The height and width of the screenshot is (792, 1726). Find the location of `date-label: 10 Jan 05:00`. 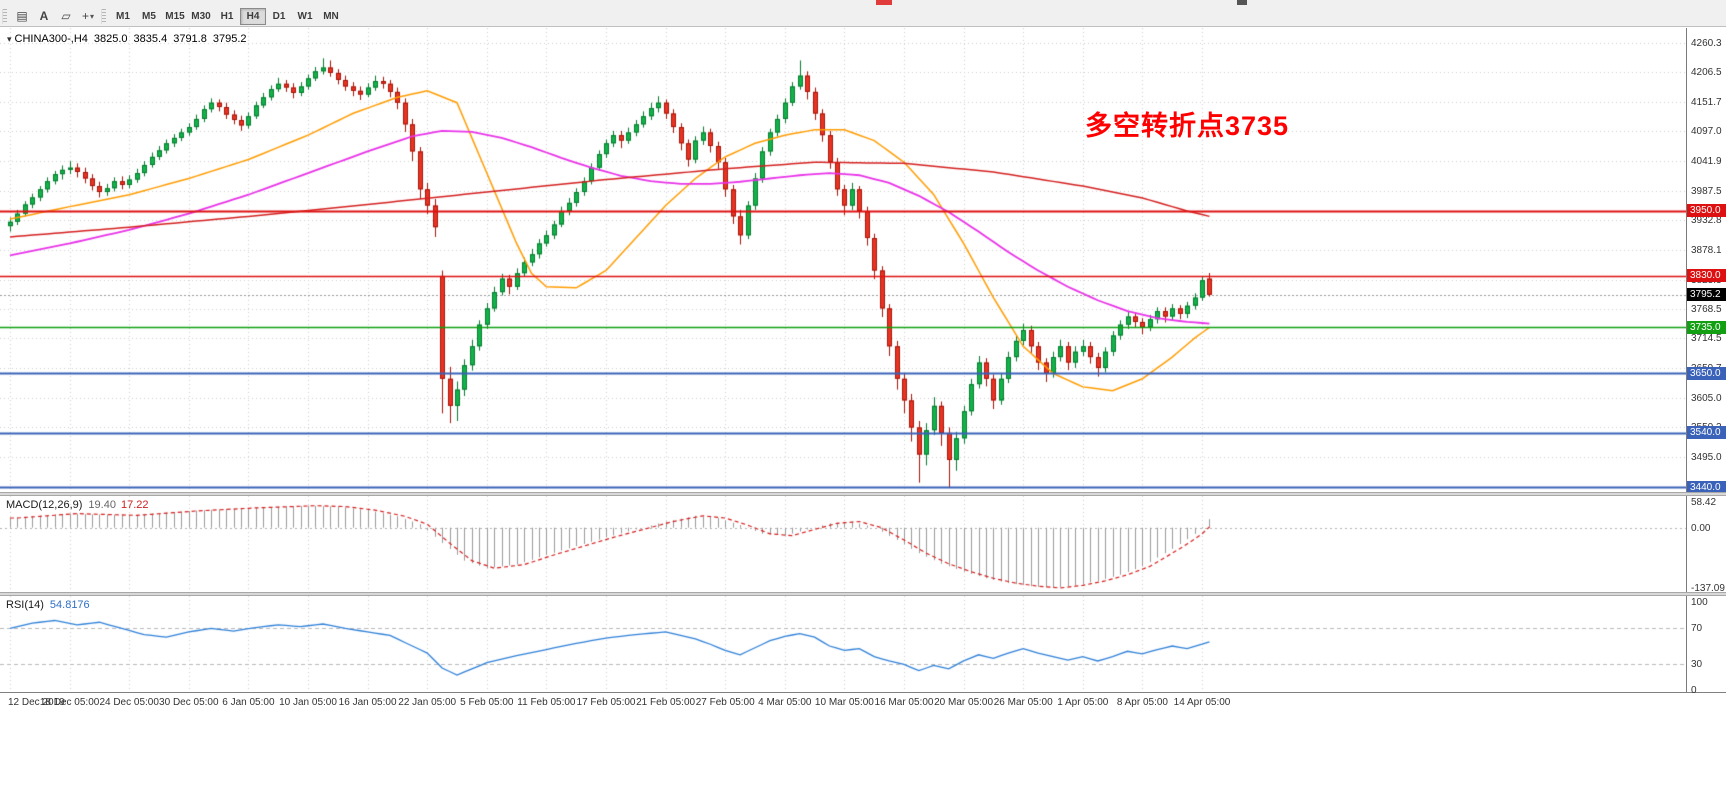

date-label: 10 Jan 05:00 is located at coordinates (308, 702).